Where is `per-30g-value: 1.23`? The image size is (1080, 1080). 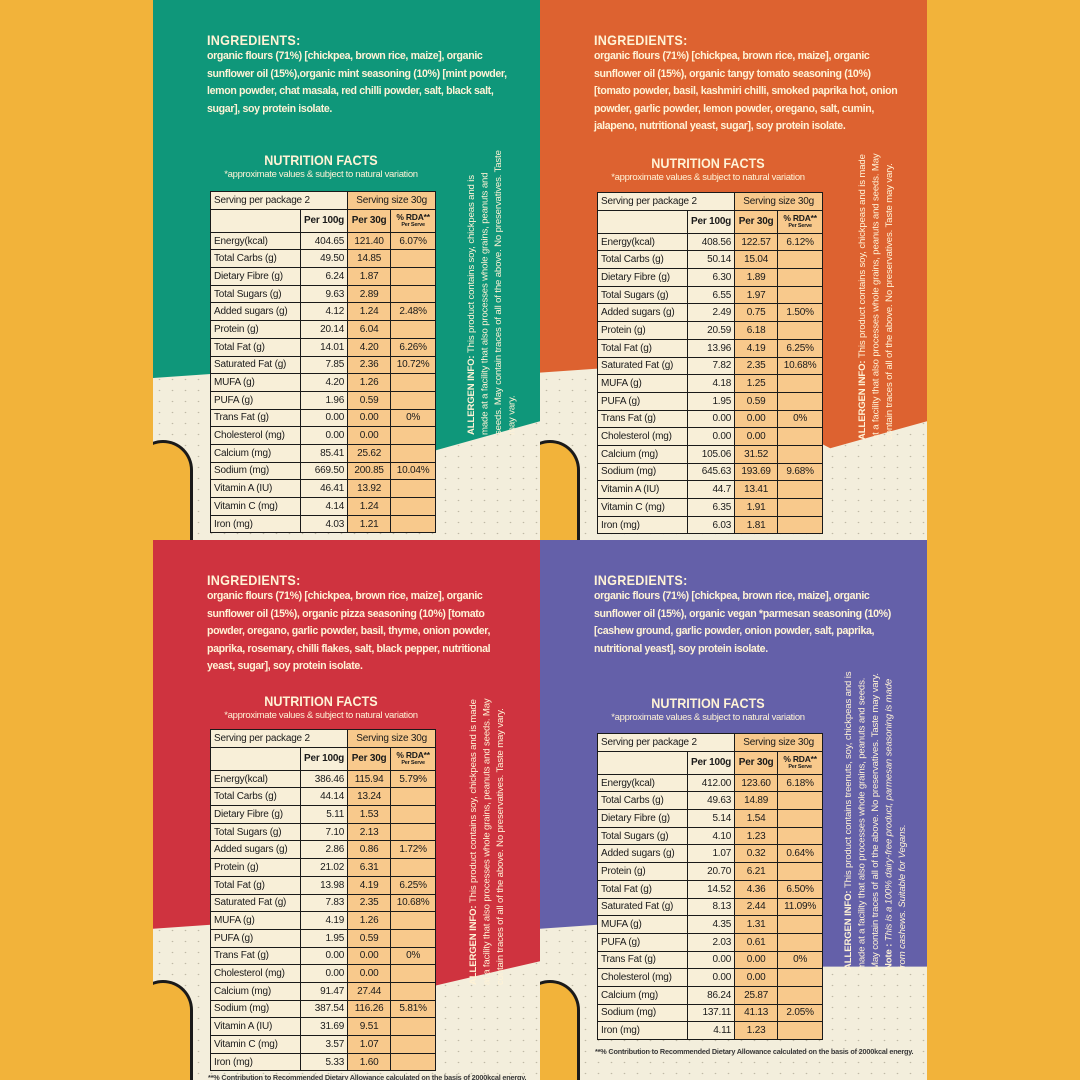
per-30g-value: 1.23 is located at coordinates (756, 836).